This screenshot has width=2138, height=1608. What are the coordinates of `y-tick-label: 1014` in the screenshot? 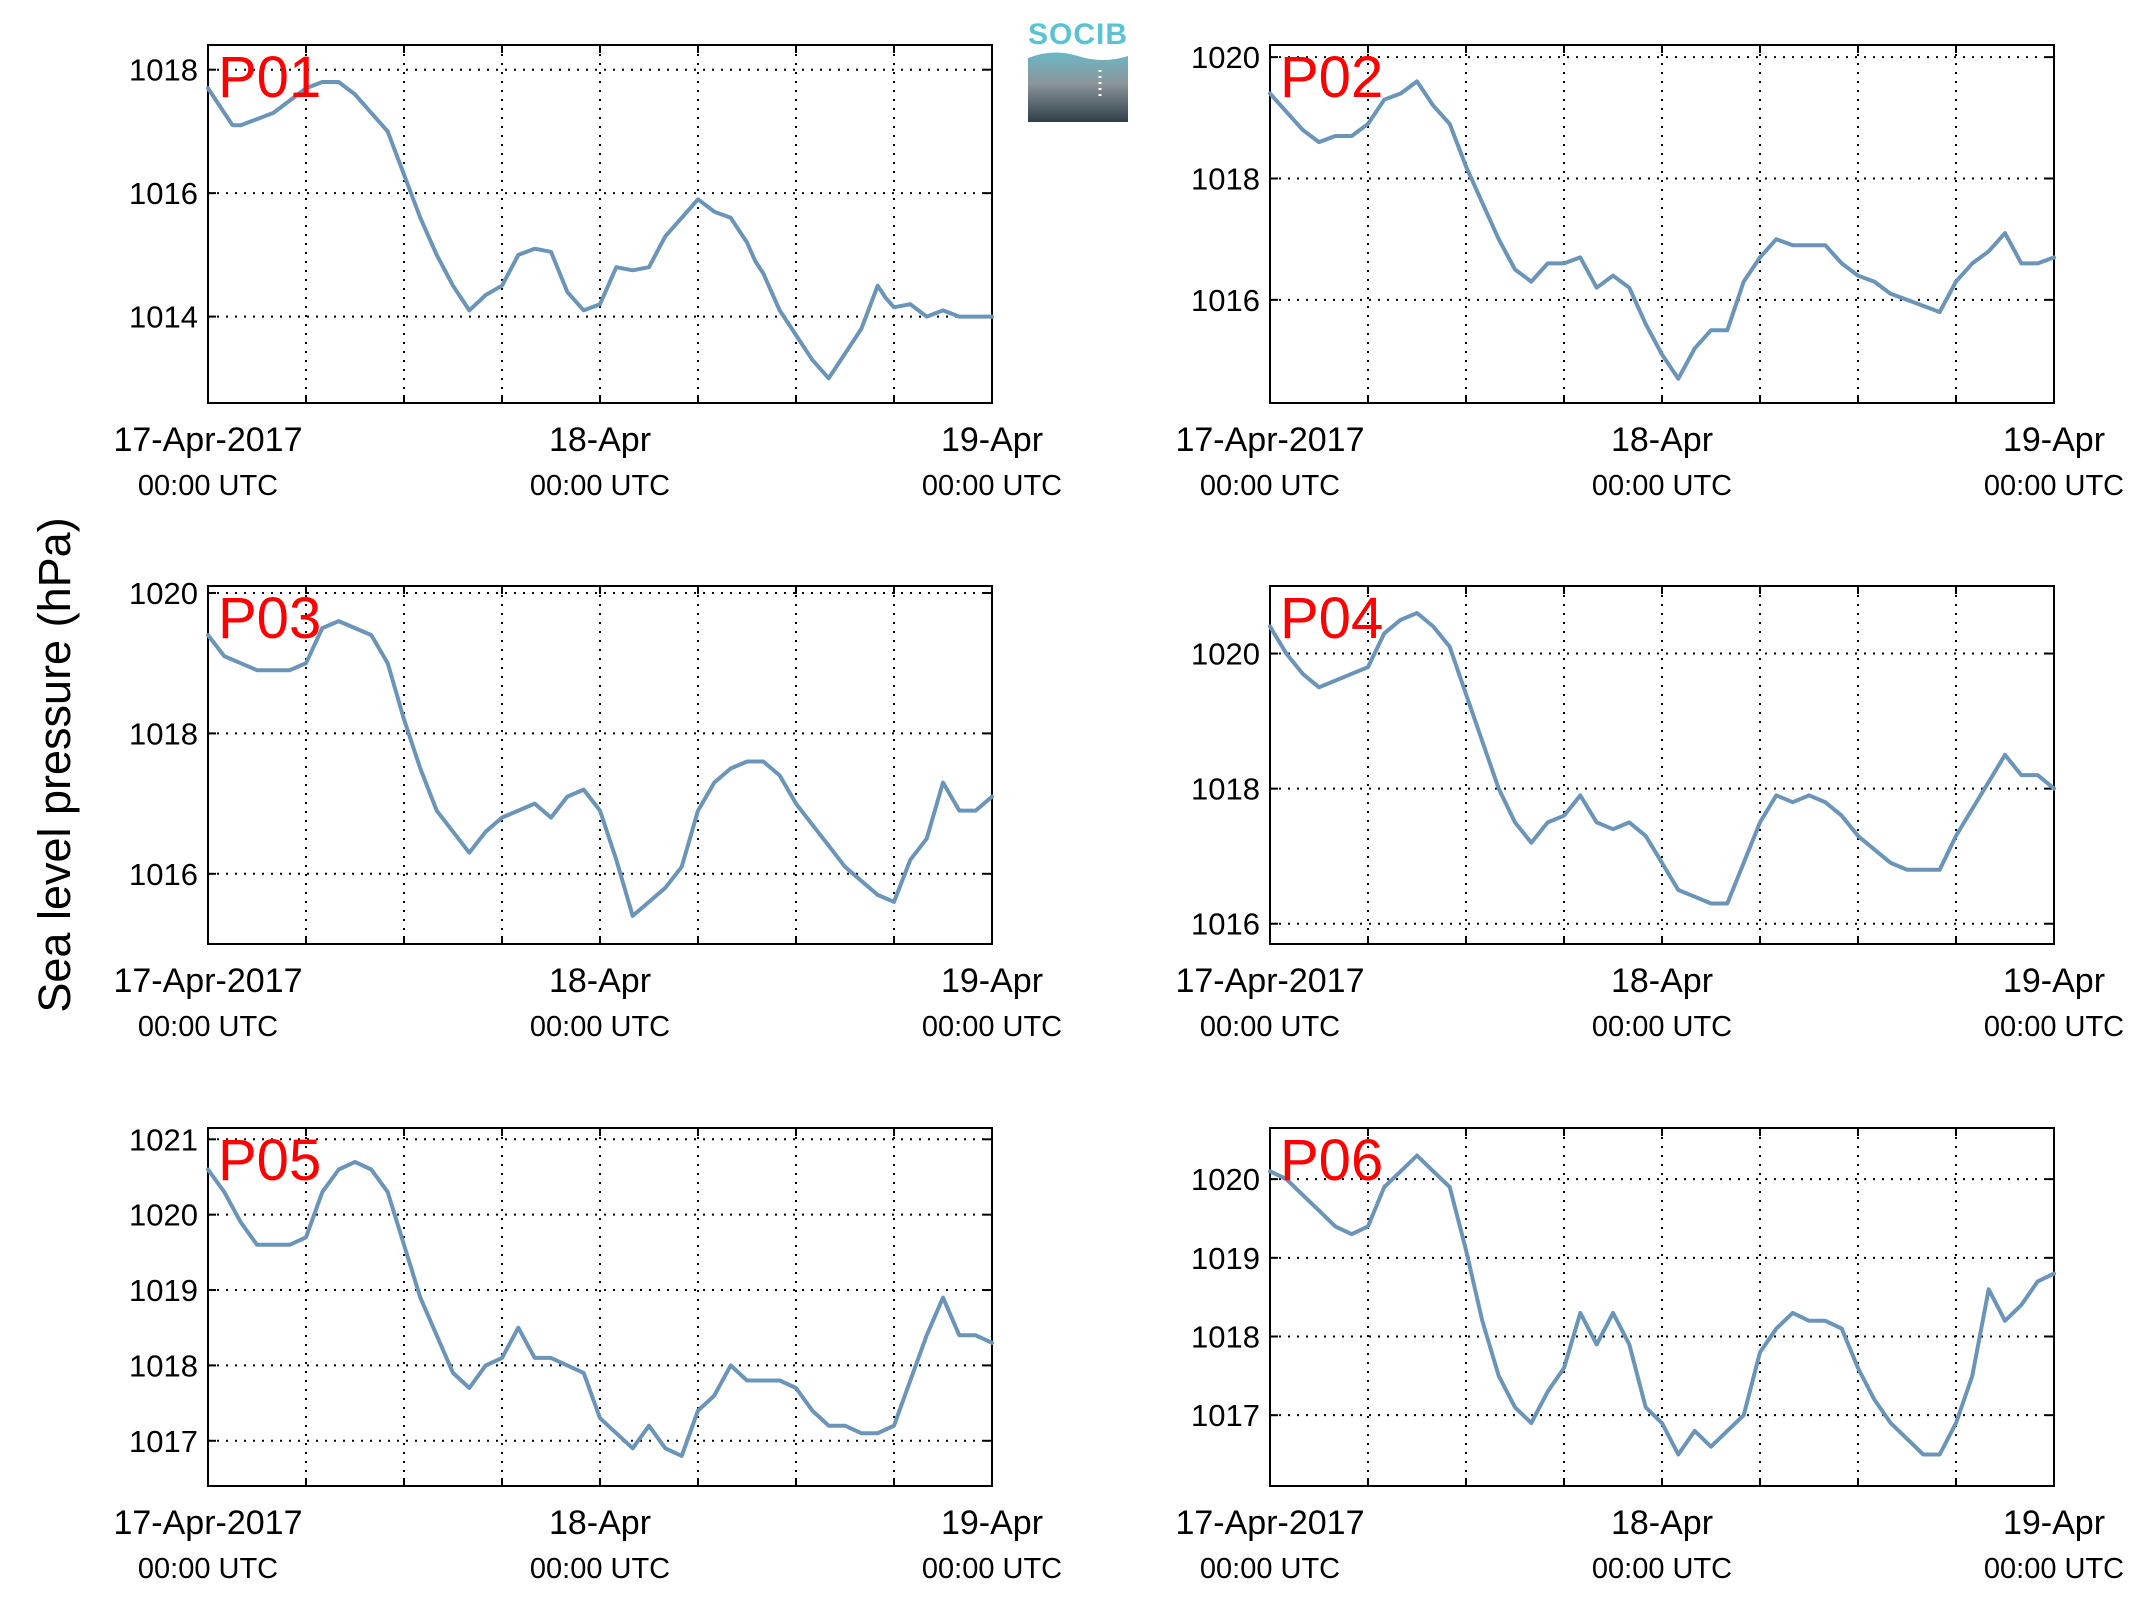 It's located at (163, 317).